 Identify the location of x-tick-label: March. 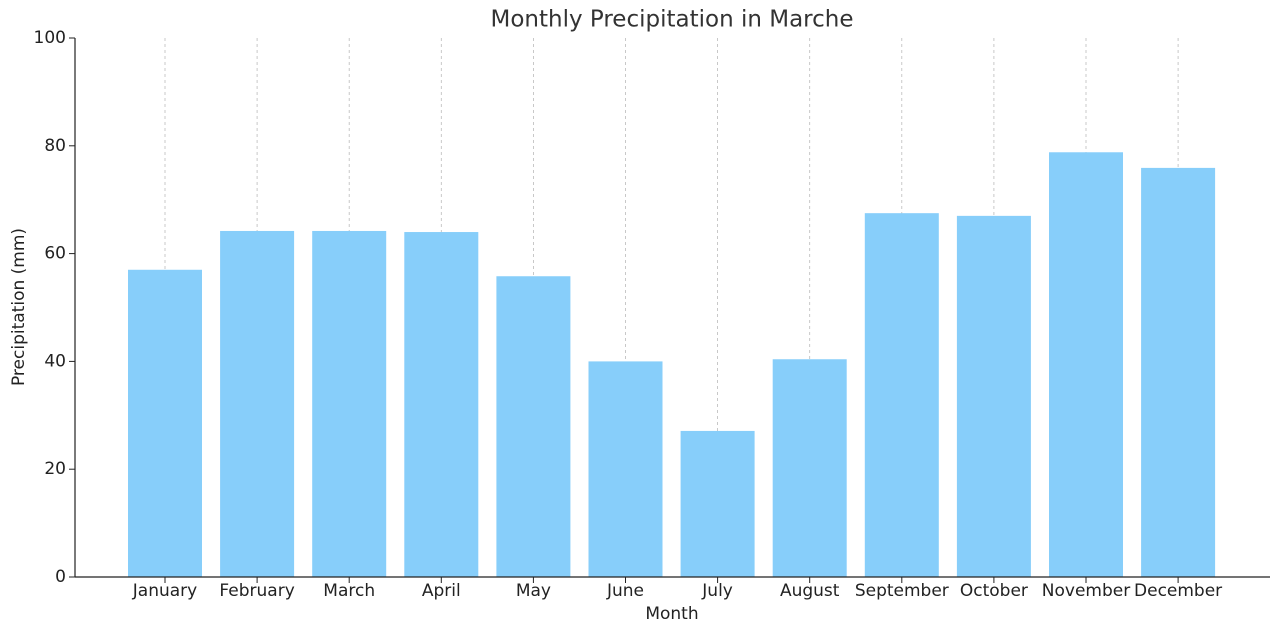
(349, 591).